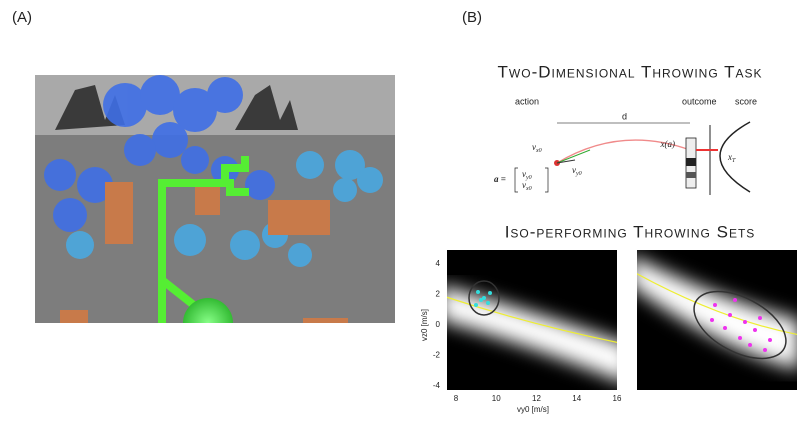 The width and height of the screenshot is (800, 421). I want to click on tick-label: 8, so click(456, 398).